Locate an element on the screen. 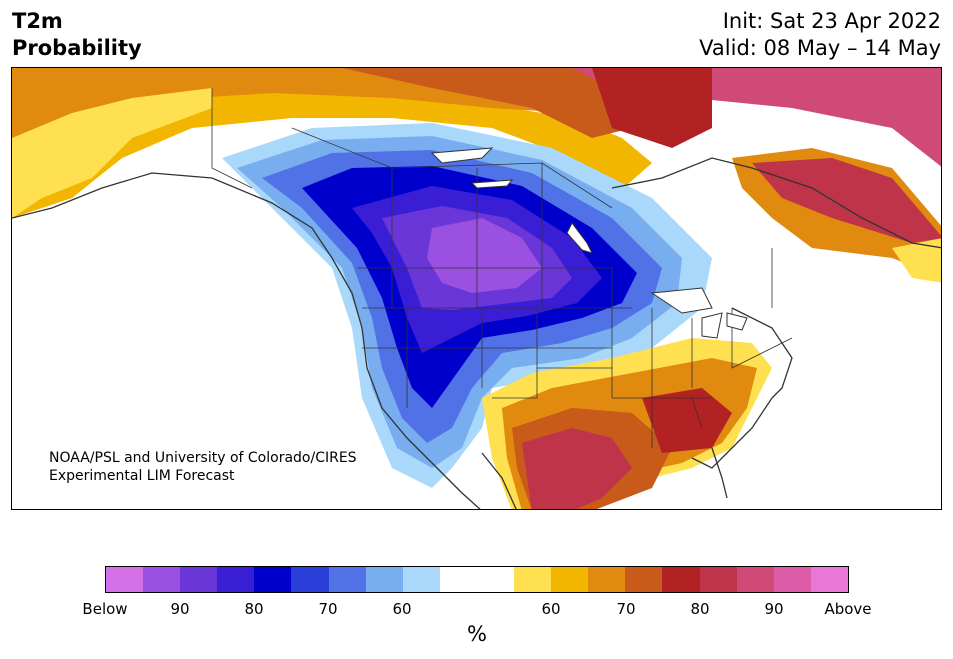  tick-below-70: 70 is located at coordinates (328, 609).